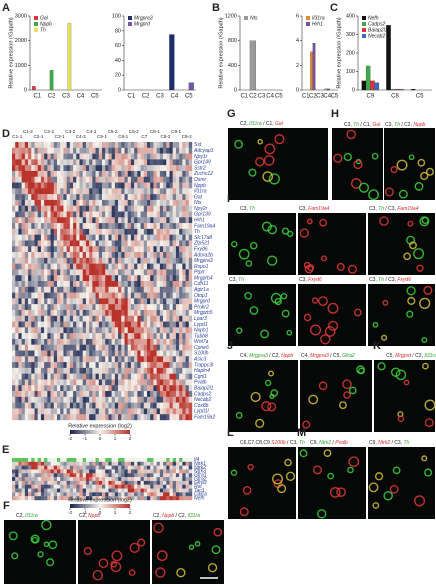  I want to click on column-label: C2-2, so click(49, 131).